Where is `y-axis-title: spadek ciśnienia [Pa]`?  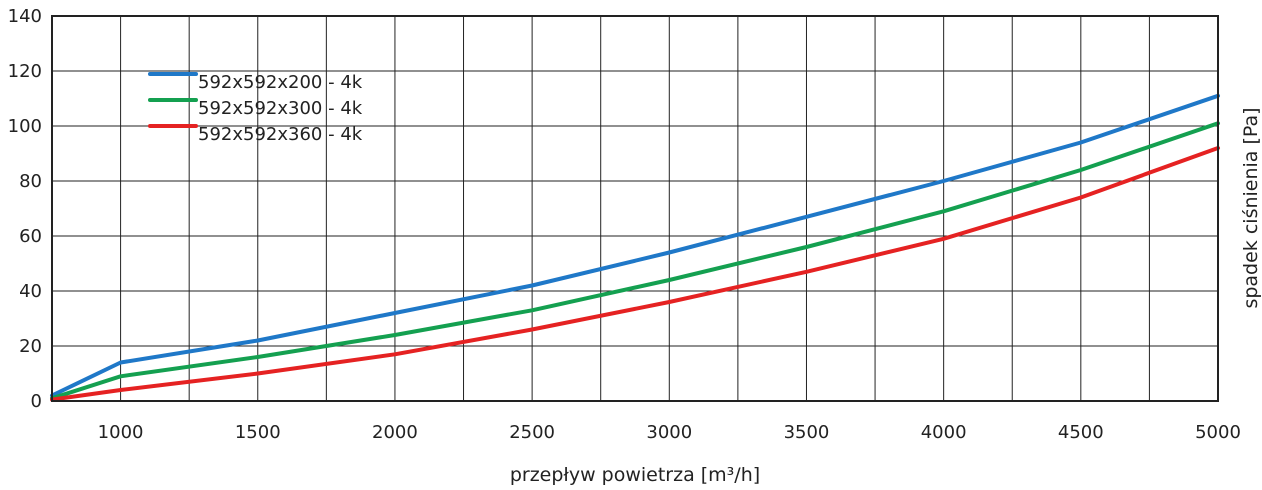
y-axis-title: spadek ciśnienia [Pa] is located at coordinates (1251, 207).